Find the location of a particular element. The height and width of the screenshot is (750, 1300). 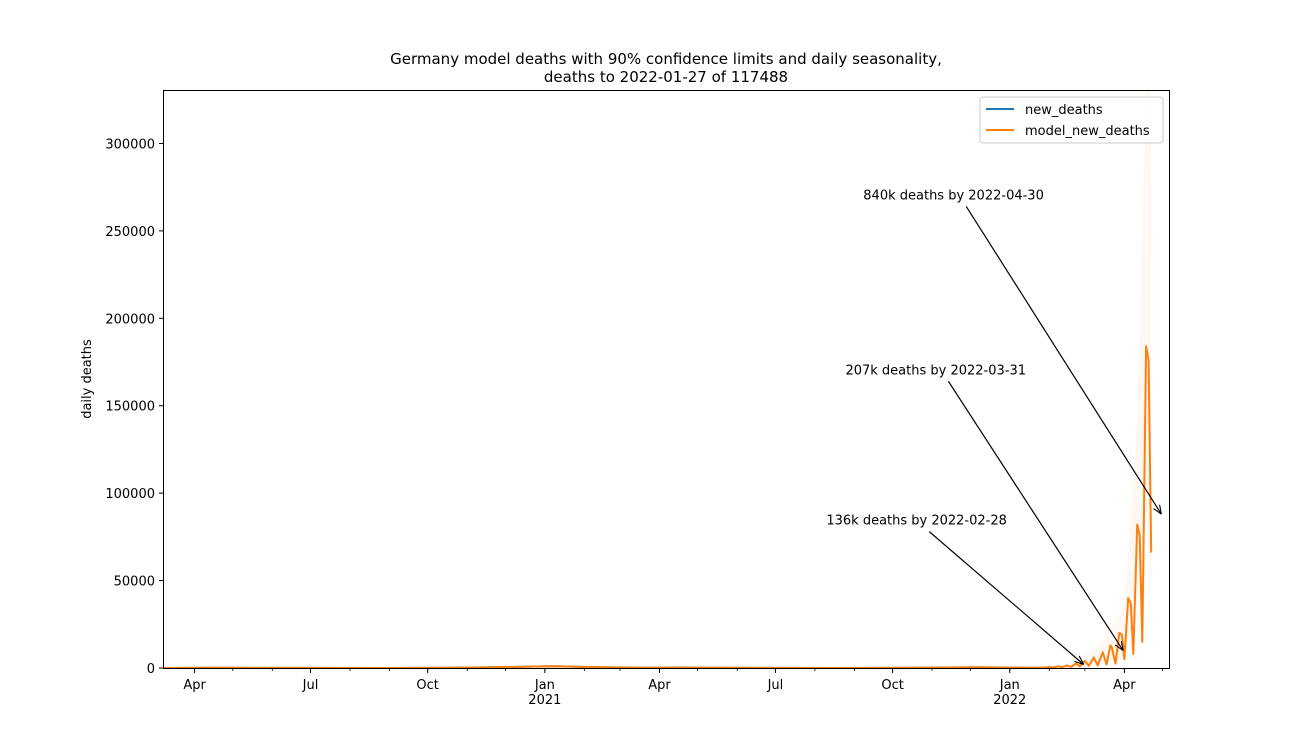

confidence-band-layer is located at coordinates (1109, 379).